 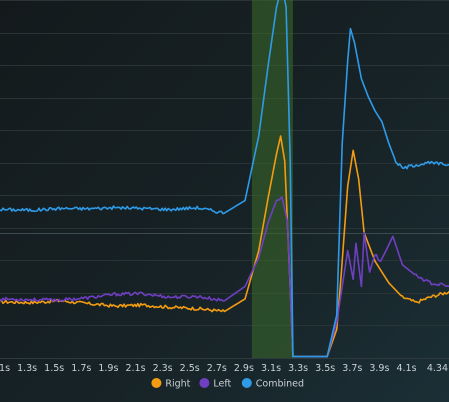 I want to click on x-tick-label: 3.3s, so click(x=298, y=368).